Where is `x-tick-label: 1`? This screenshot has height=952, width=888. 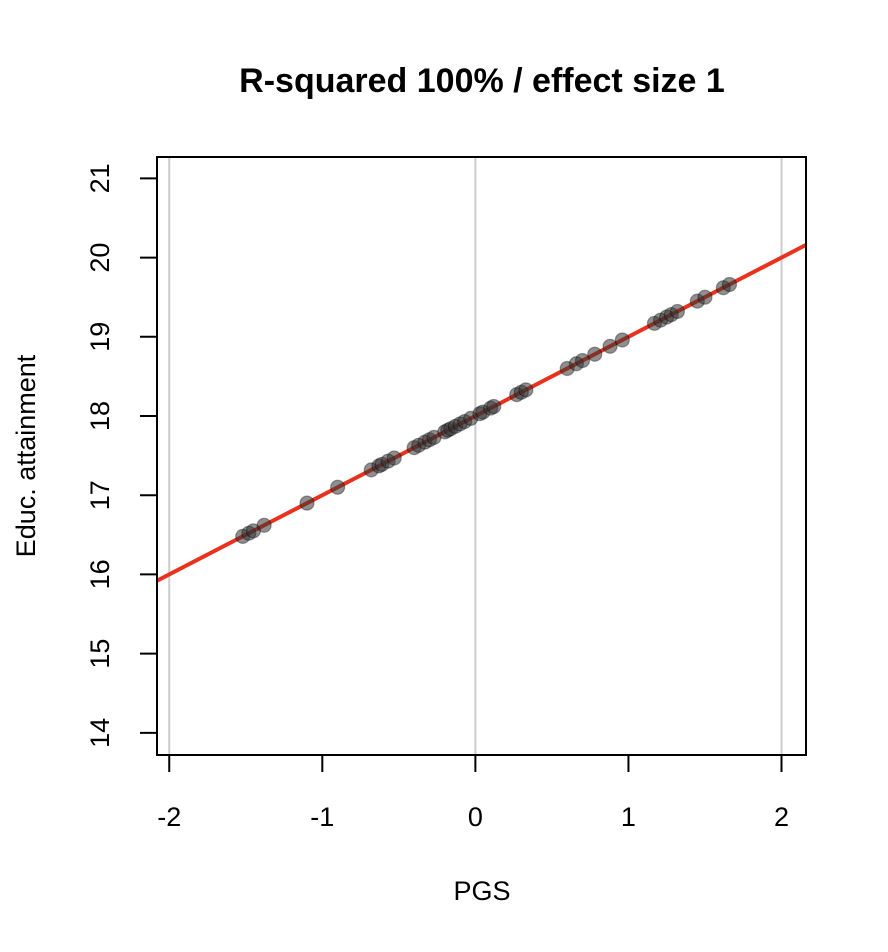
x-tick-label: 1 is located at coordinates (628, 817).